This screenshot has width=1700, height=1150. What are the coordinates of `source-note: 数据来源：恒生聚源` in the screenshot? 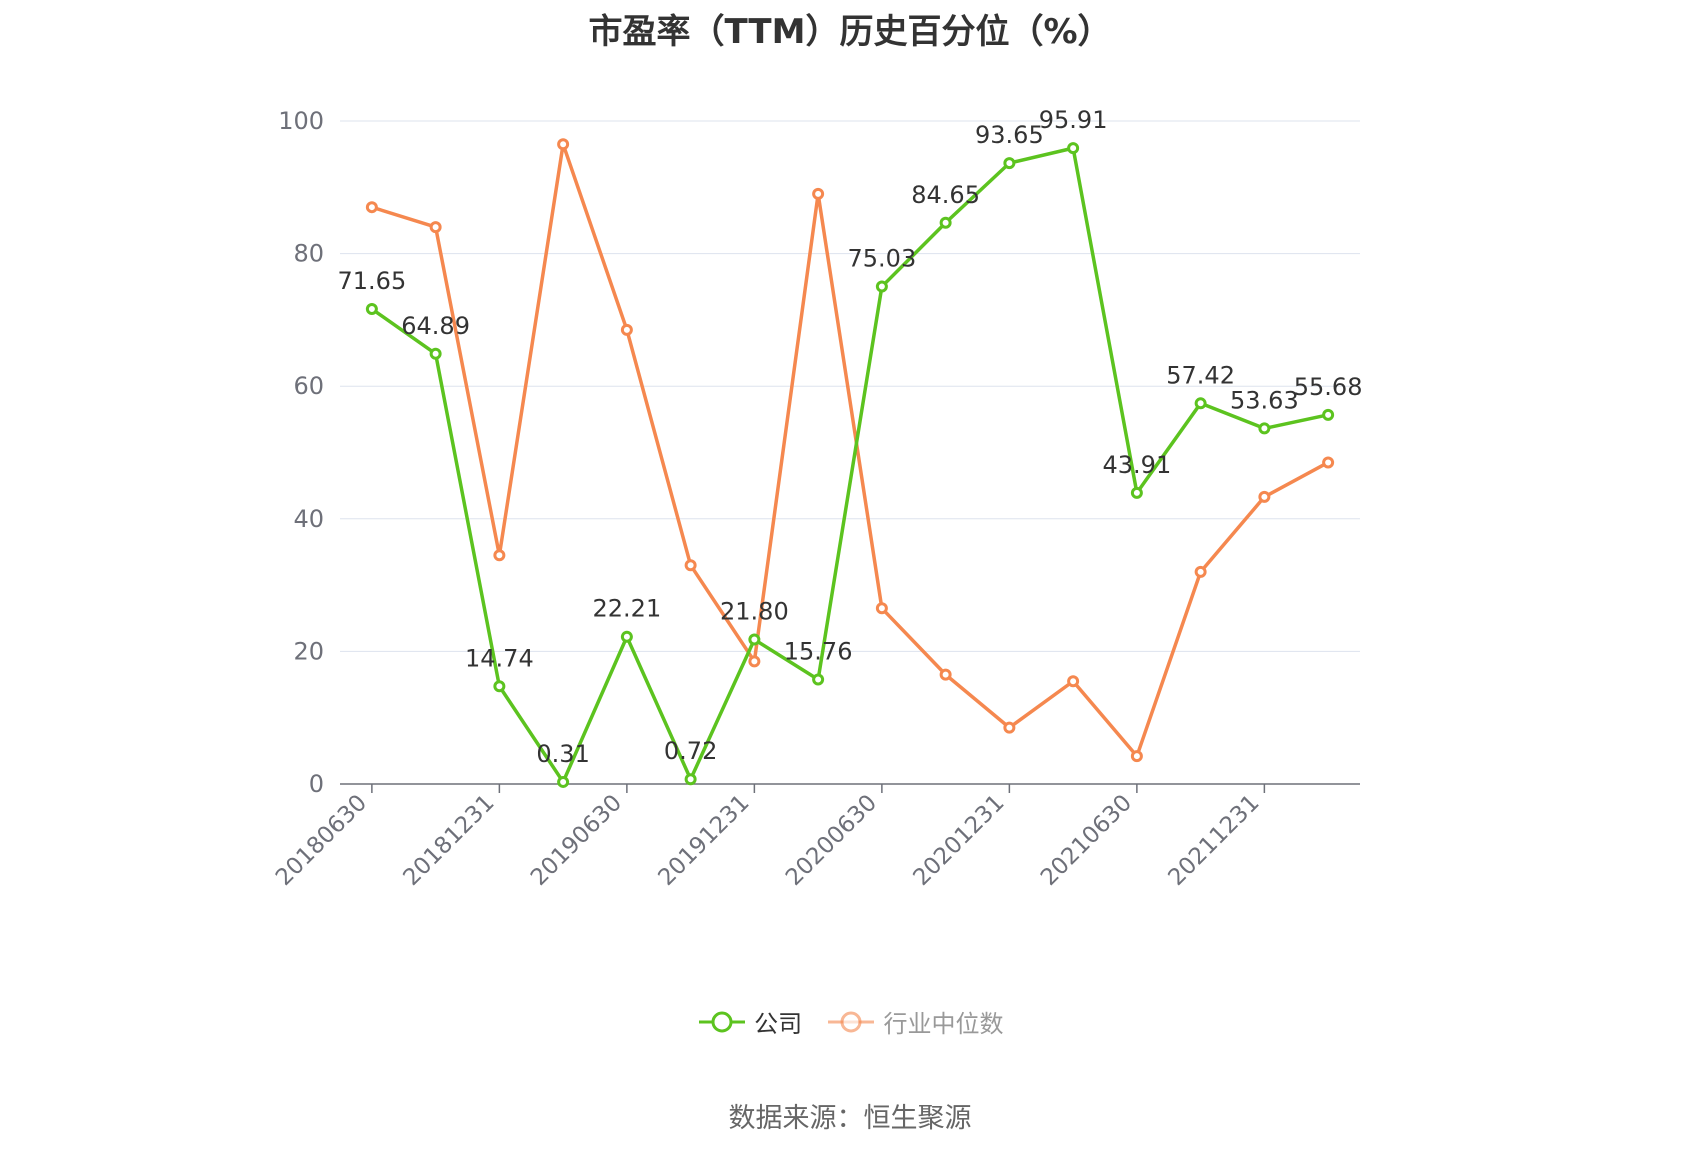 It's located at (850, 1118).